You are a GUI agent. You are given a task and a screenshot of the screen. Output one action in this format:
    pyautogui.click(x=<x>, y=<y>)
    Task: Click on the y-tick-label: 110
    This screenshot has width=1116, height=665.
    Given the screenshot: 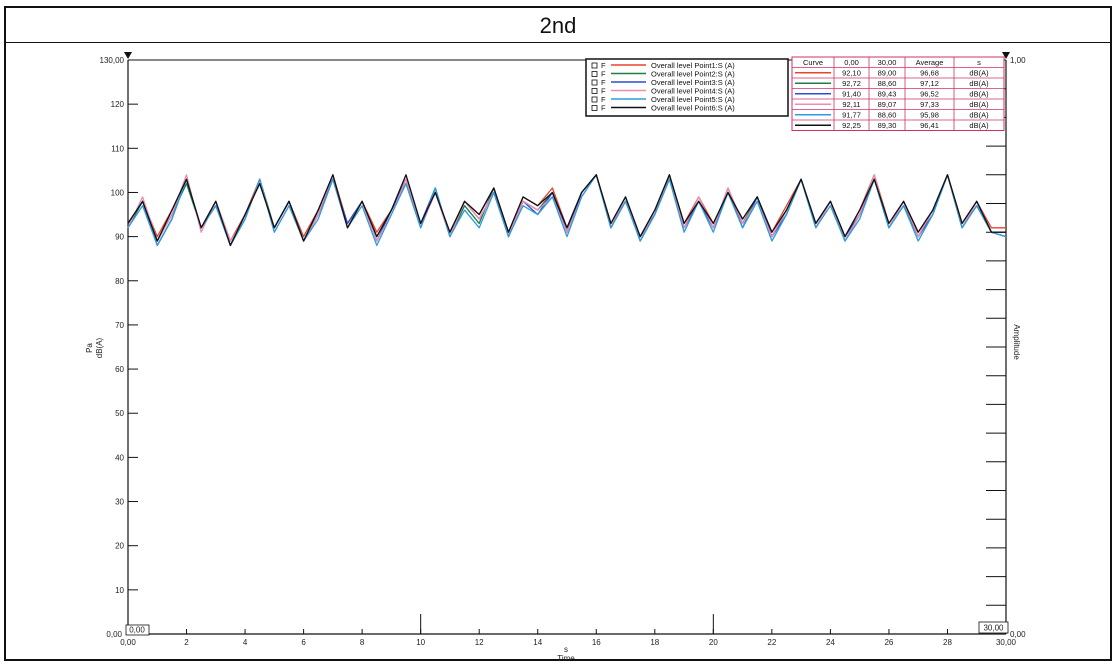 What is the action you would take?
    pyautogui.click(x=117, y=148)
    